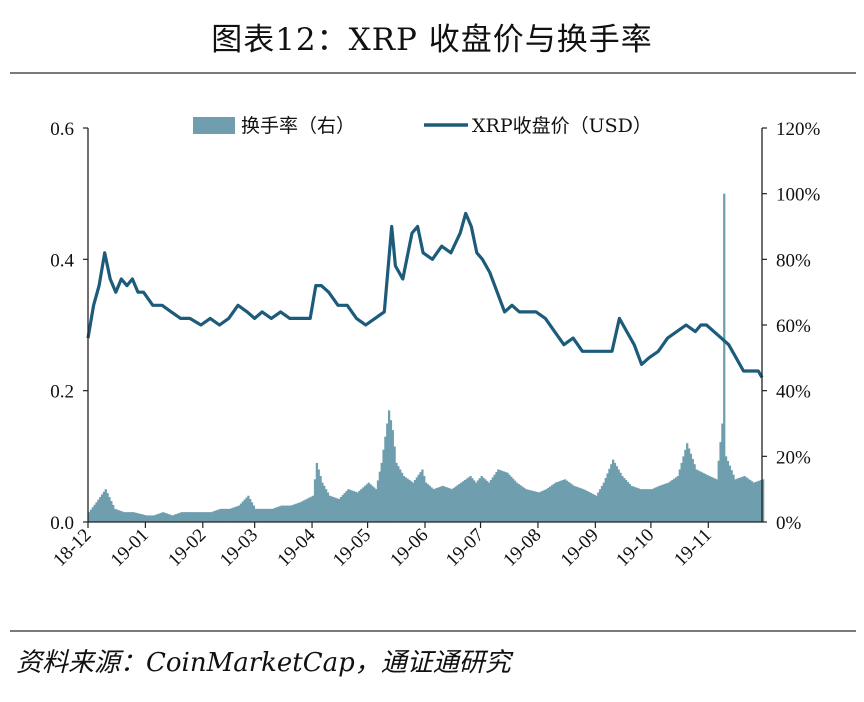  I want to click on y-right-tick-label: 0%, so click(789, 523).